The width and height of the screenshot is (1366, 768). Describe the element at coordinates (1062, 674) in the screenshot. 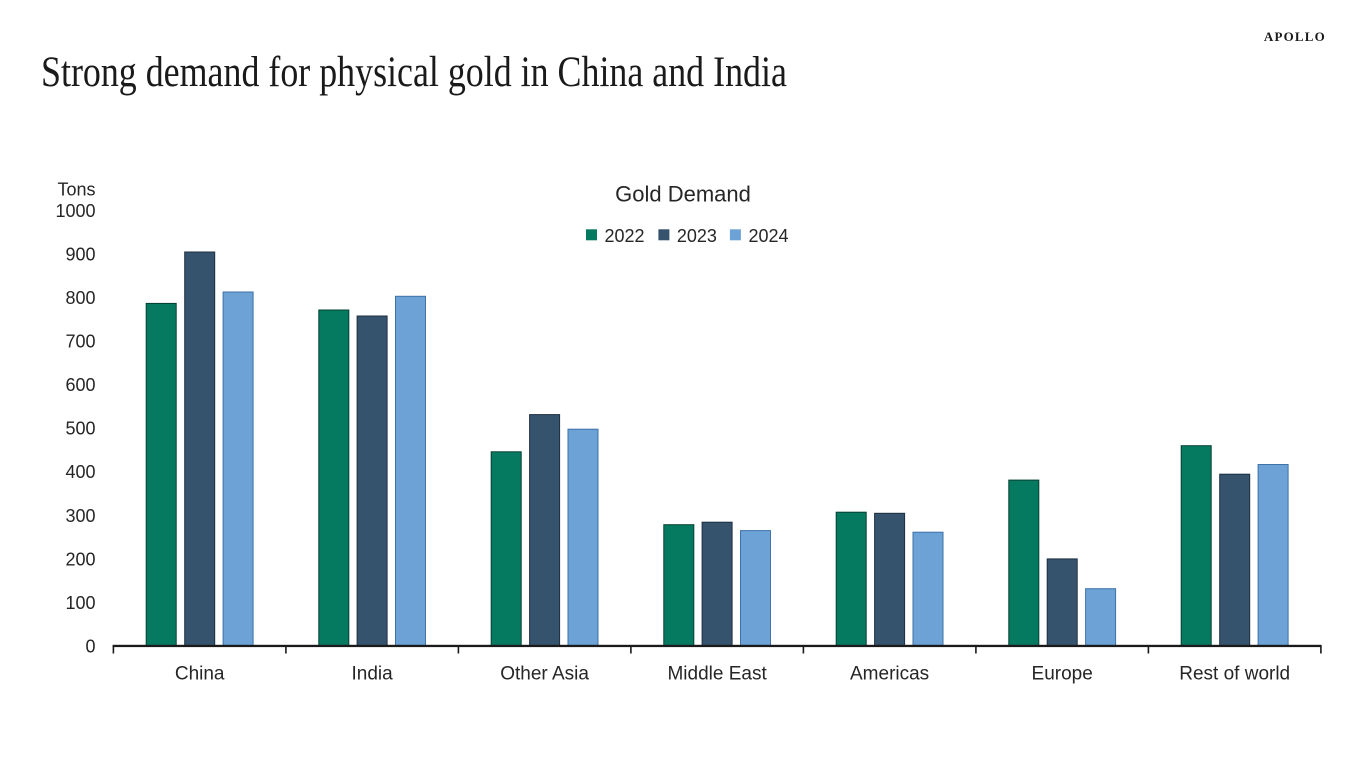

I see `svg-text: Europe` at that location.